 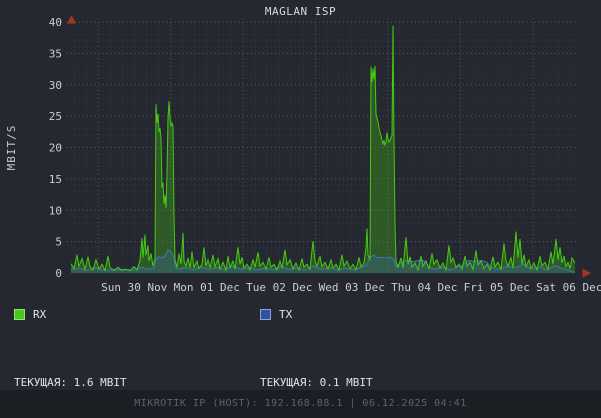 What do you see at coordinates (352, 287) in the screenshot?
I see `x-tick-label: Wed 03 Dec` at bounding box center [352, 287].